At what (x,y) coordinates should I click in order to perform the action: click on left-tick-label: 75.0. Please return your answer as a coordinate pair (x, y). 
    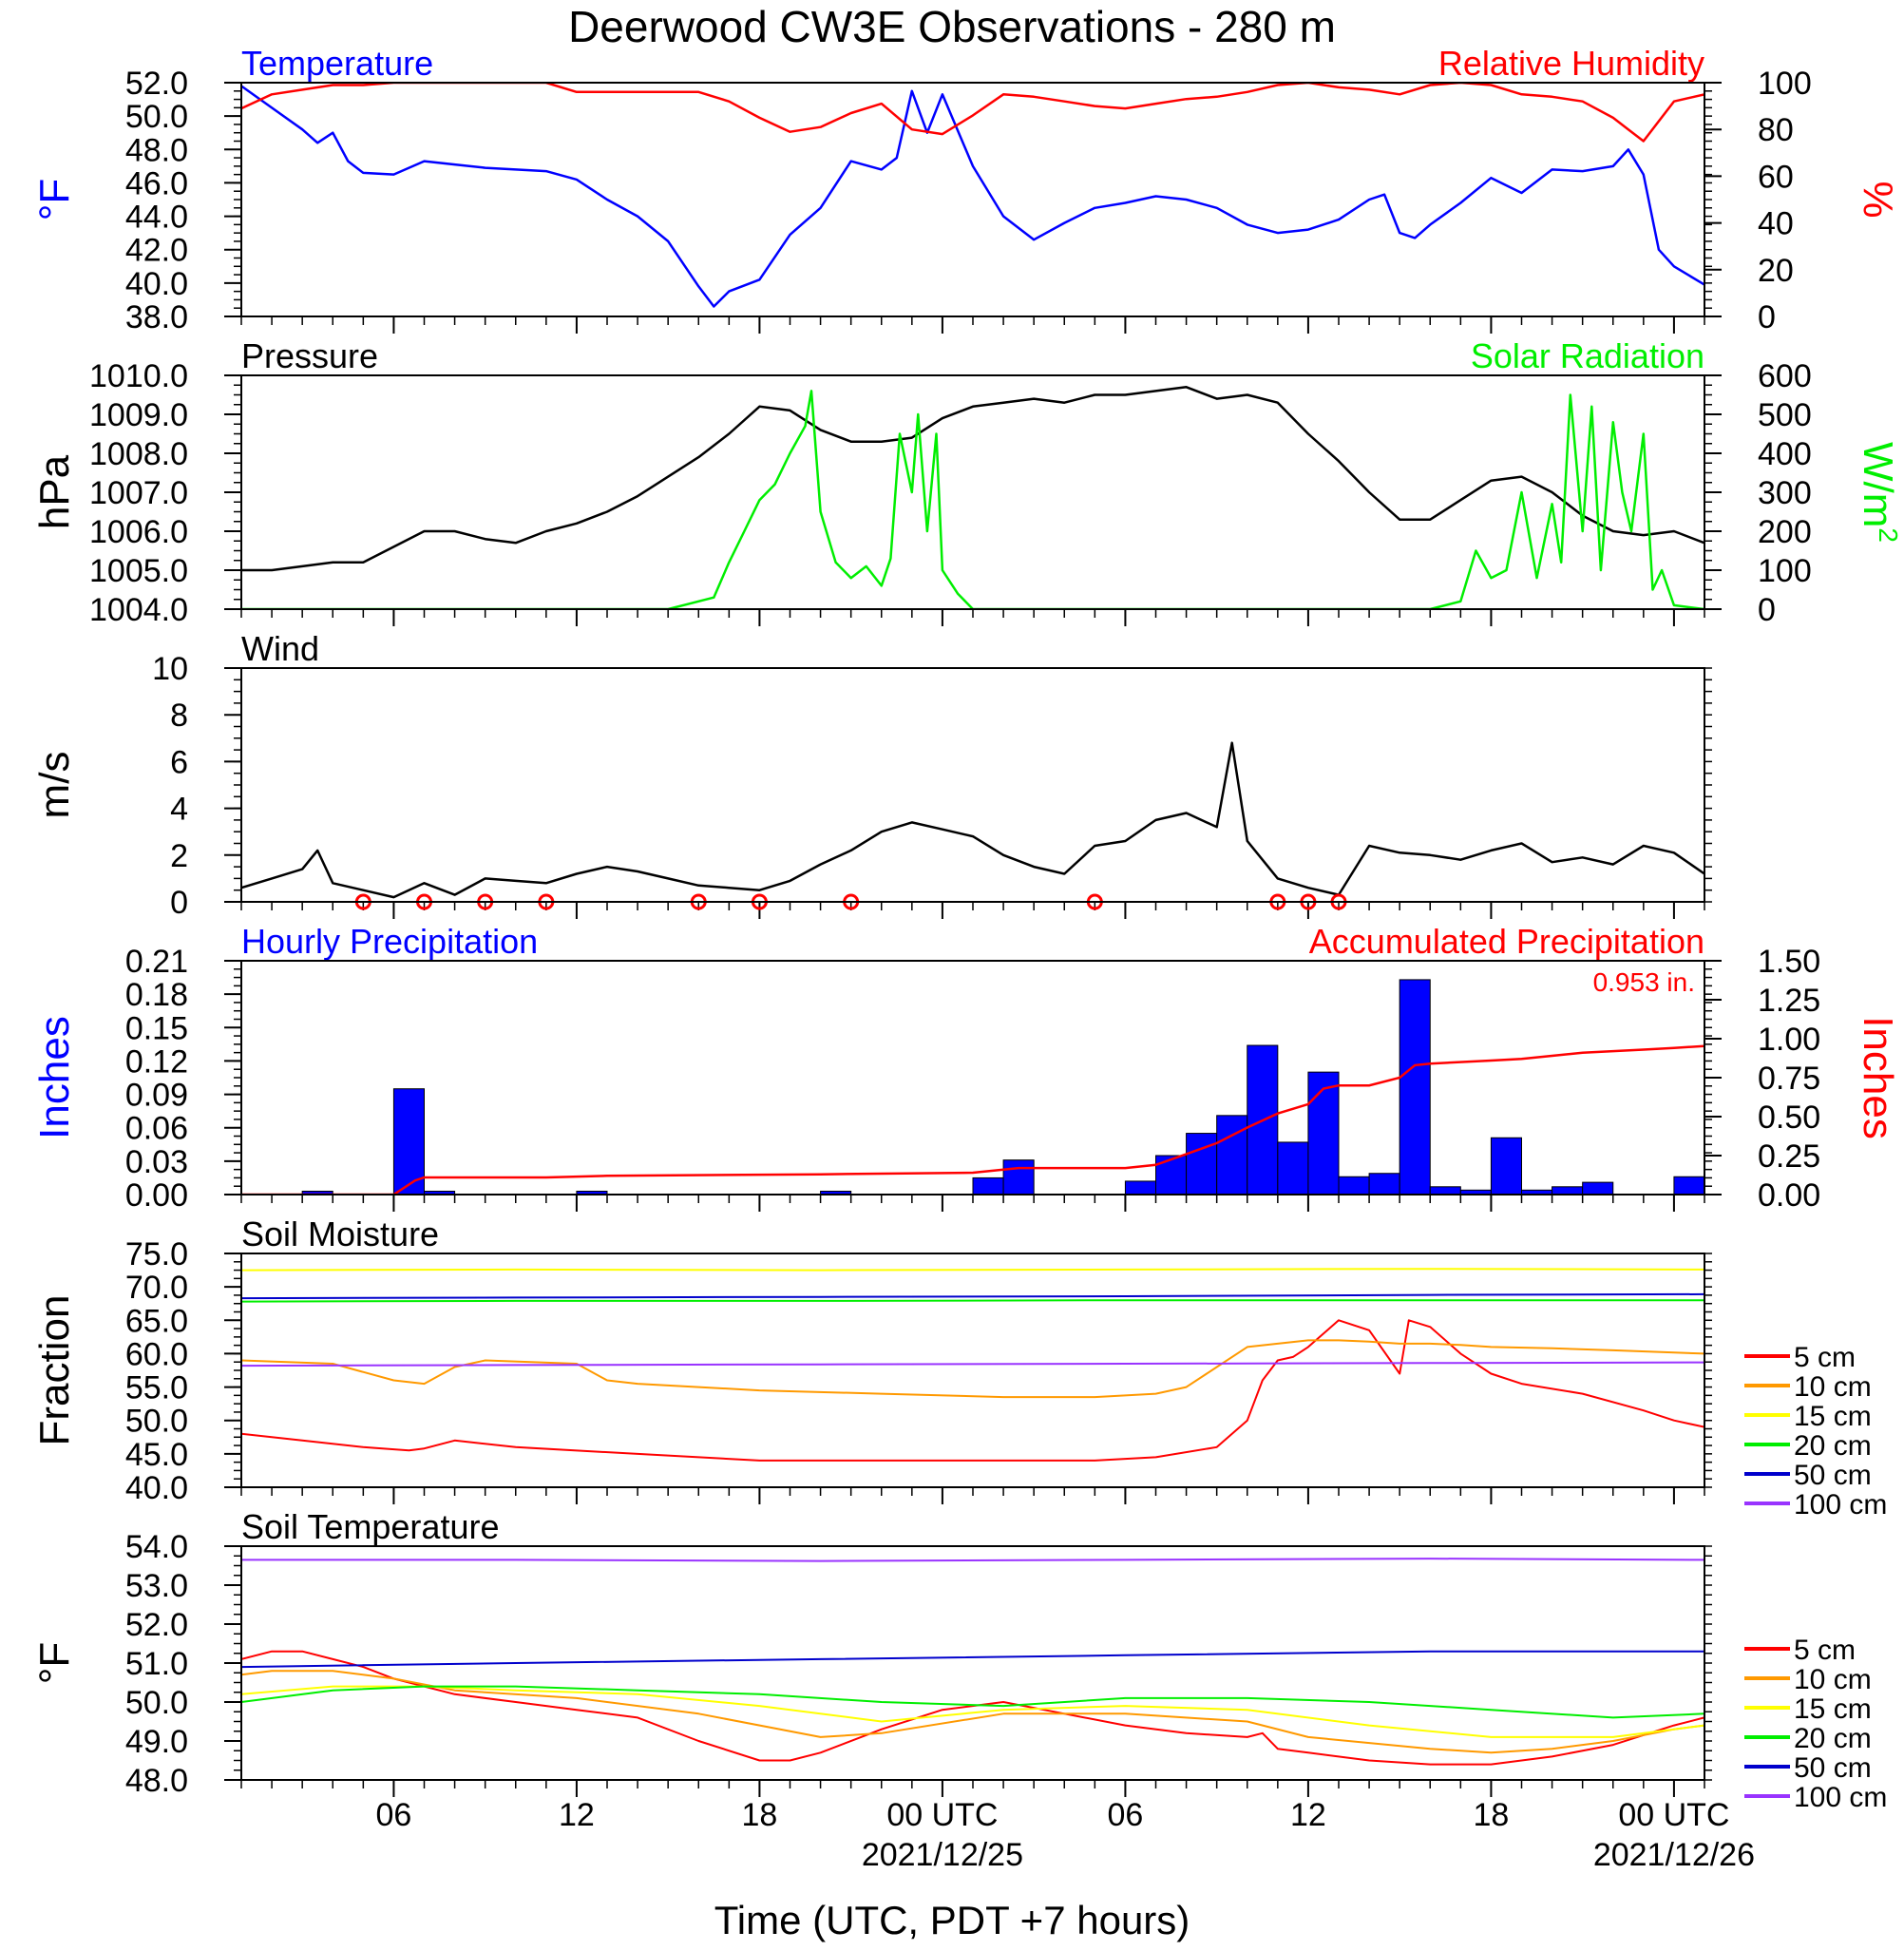
    Looking at the image, I should click on (156, 1254).